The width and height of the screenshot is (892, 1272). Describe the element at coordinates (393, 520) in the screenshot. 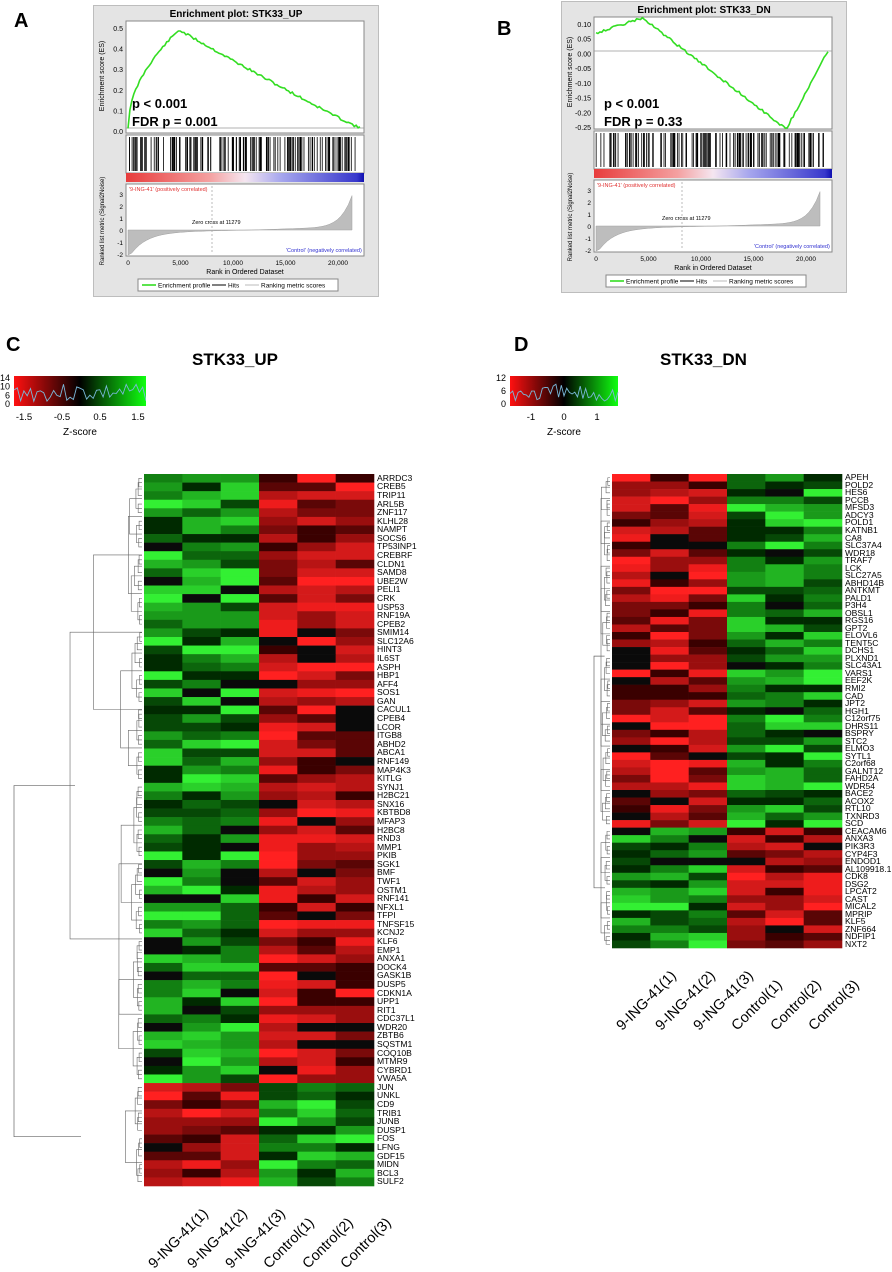

I see `gene-label: KLHL28` at that location.